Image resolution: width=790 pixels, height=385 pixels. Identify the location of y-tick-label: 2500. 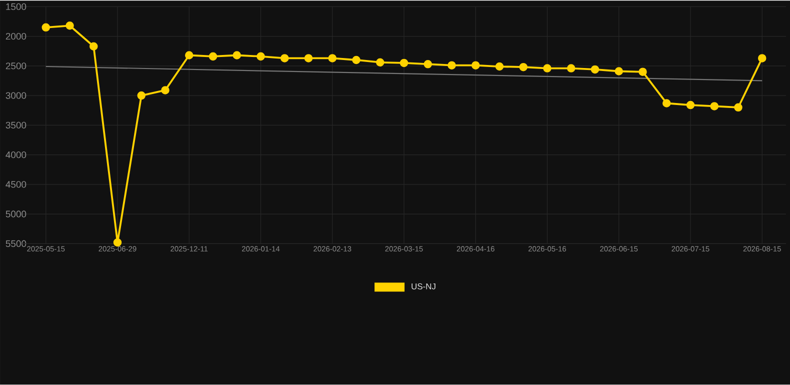
(16, 66).